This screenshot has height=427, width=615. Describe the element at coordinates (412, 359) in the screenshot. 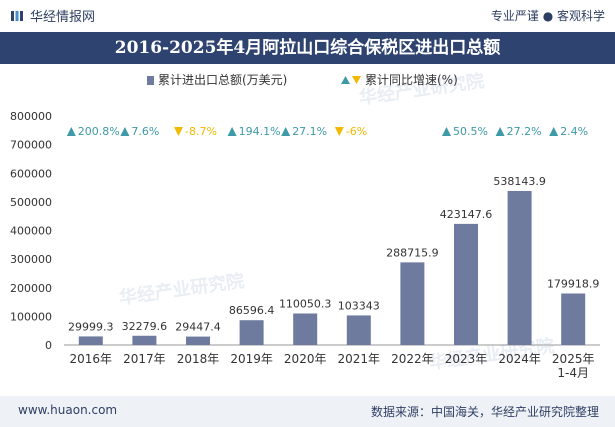

I see `x-tick-label: 2022年` at that location.